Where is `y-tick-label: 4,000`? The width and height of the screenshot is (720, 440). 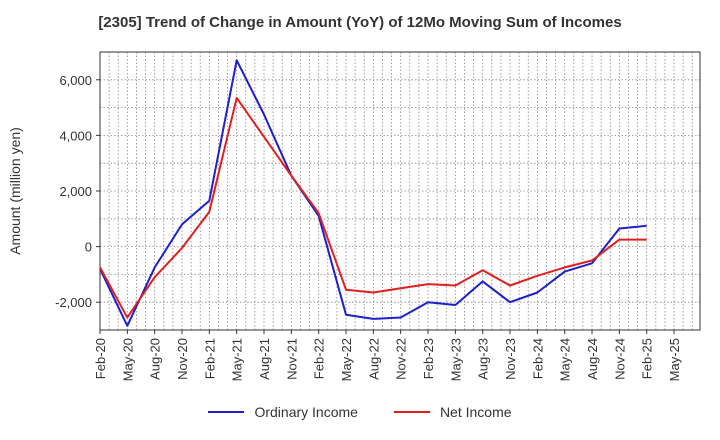 y-tick-label: 4,000 is located at coordinates (75, 135).